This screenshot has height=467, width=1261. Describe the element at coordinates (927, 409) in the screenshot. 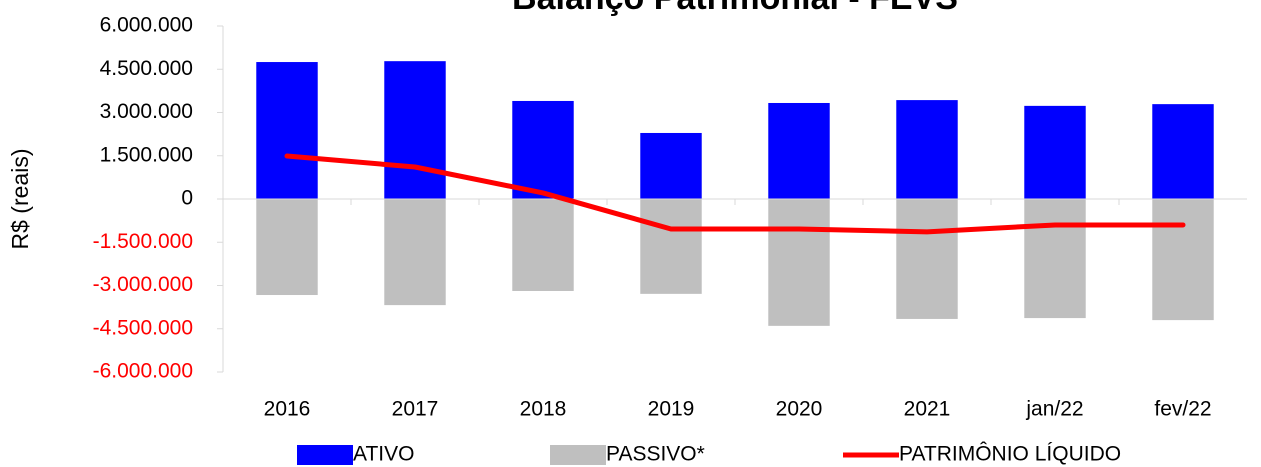

I see `x-tick-label: 2021` at that location.